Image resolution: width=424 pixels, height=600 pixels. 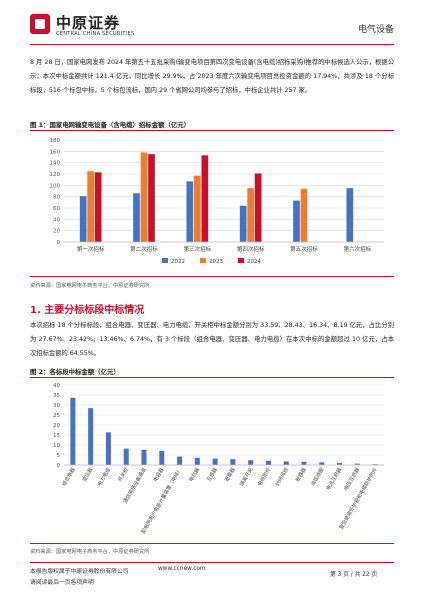 What do you see at coordinates (264, 477) in the screenshot?
I see `x-tick-label: 电缆附件` at bounding box center [264, 477].